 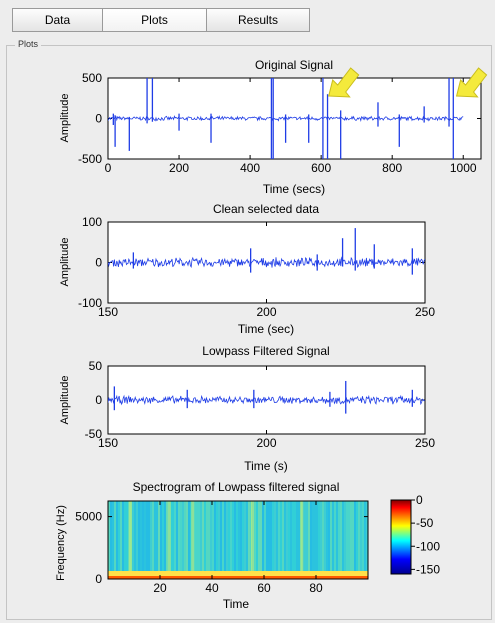 I want to click on plot-area, so click(x=238, y=540).